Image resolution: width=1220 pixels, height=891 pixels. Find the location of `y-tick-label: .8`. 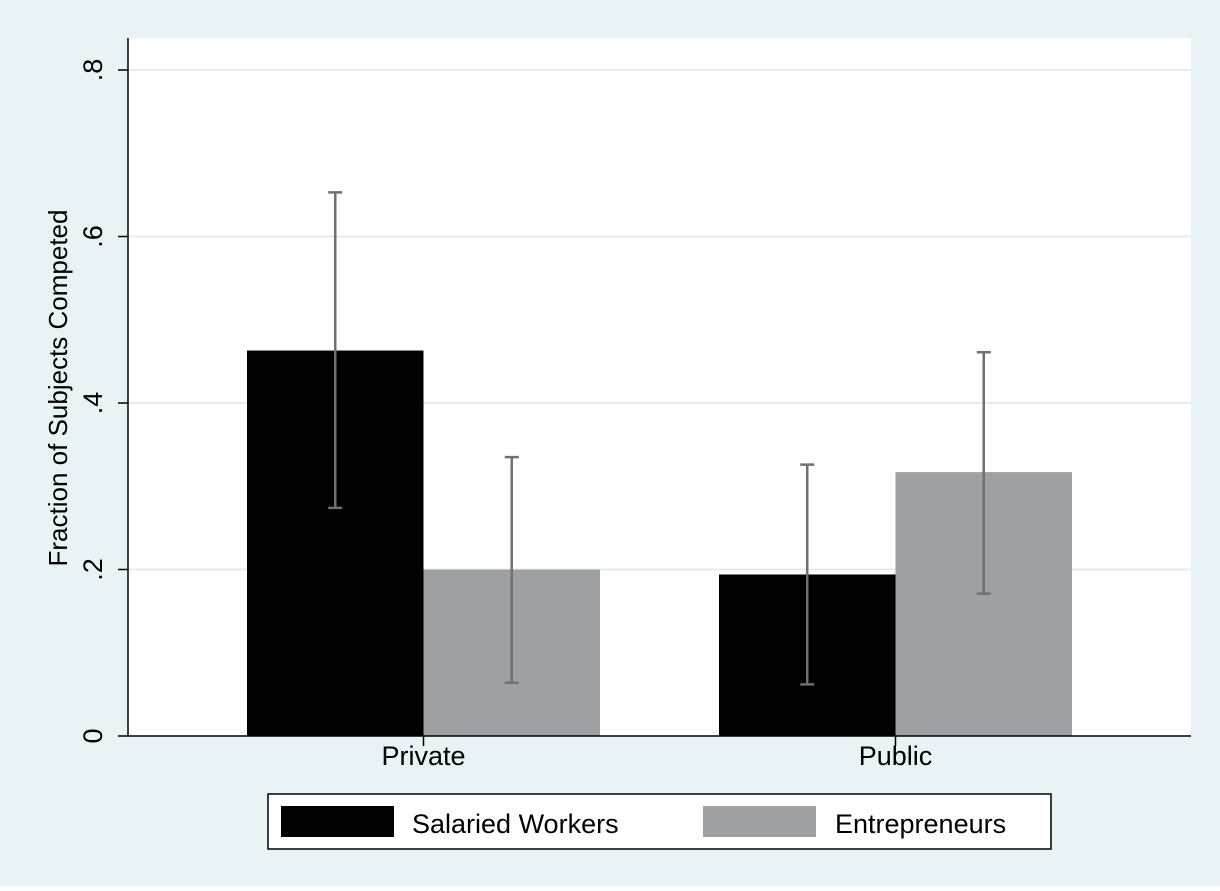

y-tick-label: .8 is located at coordinates (93, 70).